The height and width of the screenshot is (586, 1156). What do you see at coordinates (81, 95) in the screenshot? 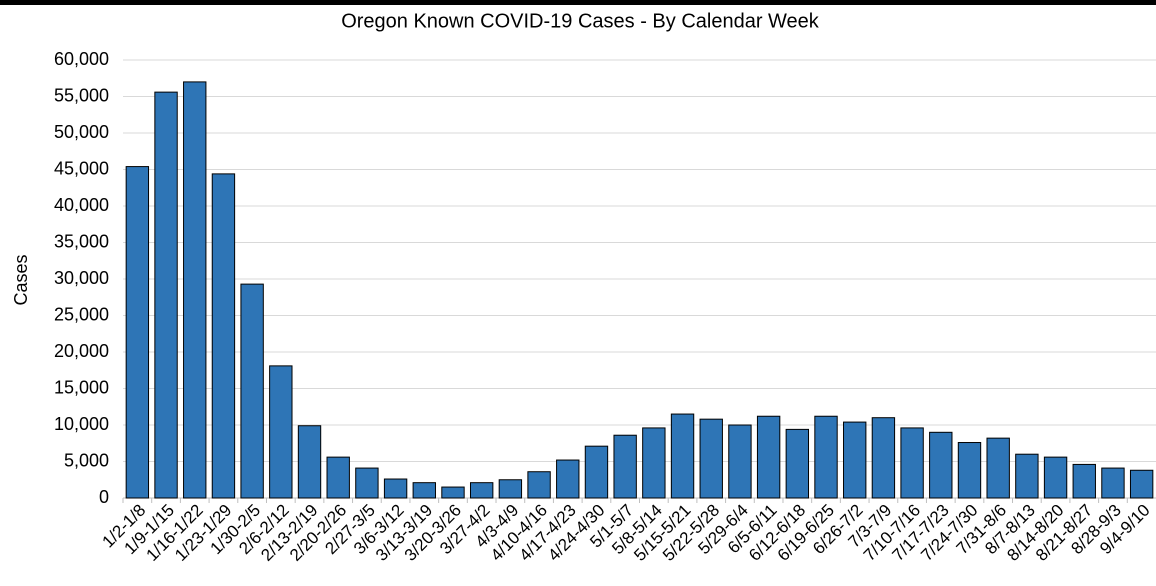
I see `y-tick-label: 55,000` at bounding box center [81, 95].